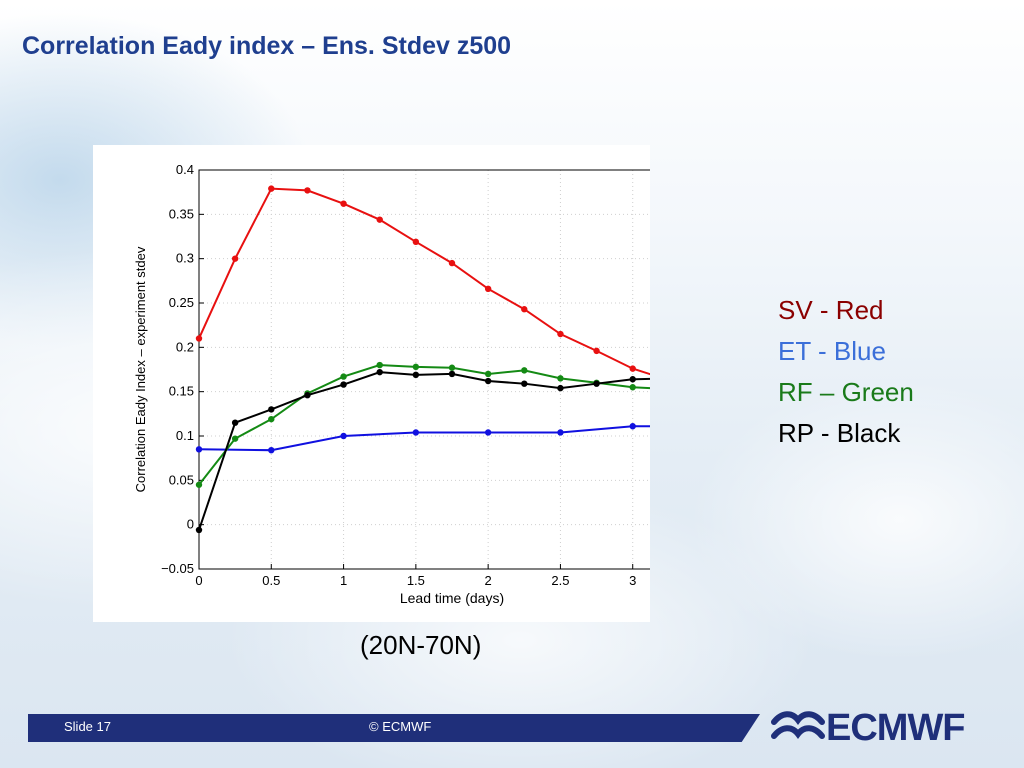  What do you see at coordinates (198, 580) in the screenshot?
I see `x-tick-label: 0` at bounding box center [198, 580].